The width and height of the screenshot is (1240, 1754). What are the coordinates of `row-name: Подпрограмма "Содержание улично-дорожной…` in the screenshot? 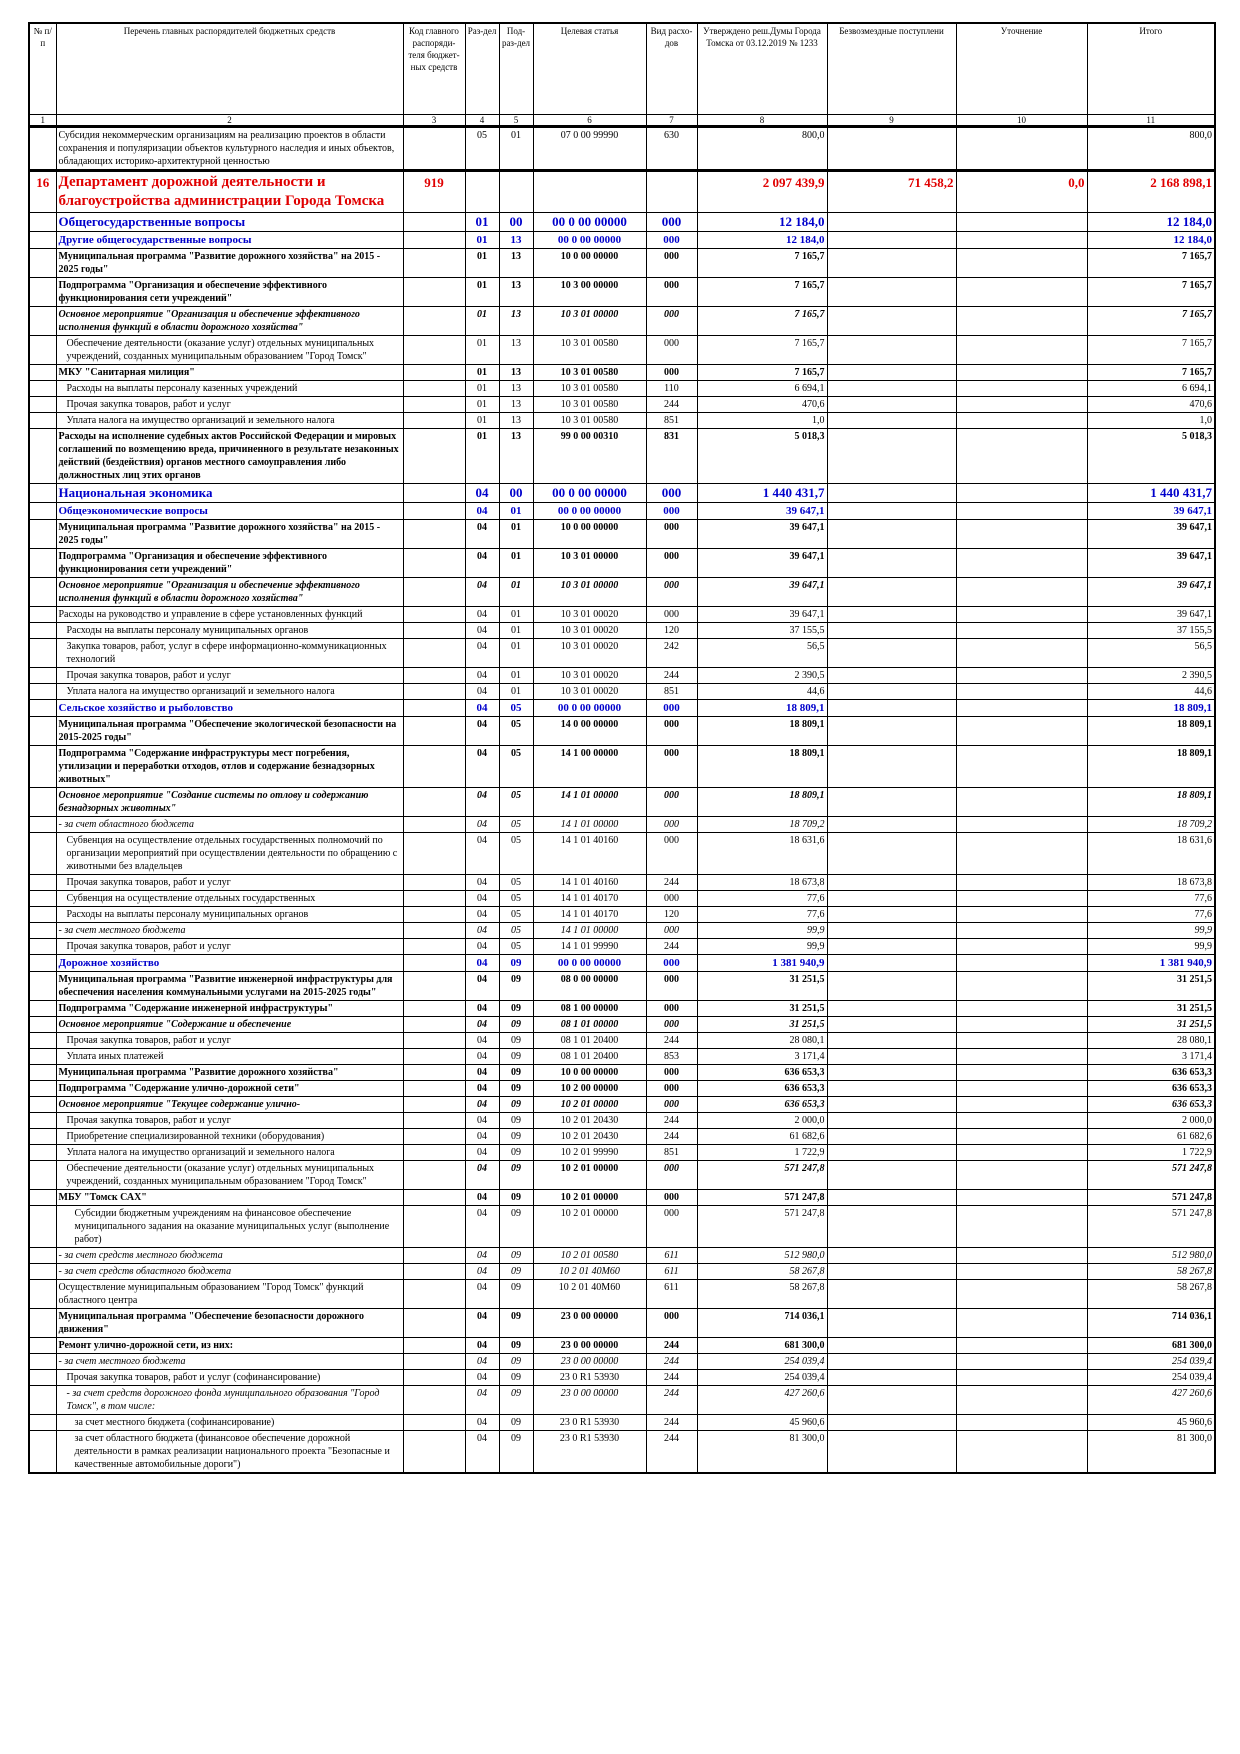 It's located at (229, 1088).